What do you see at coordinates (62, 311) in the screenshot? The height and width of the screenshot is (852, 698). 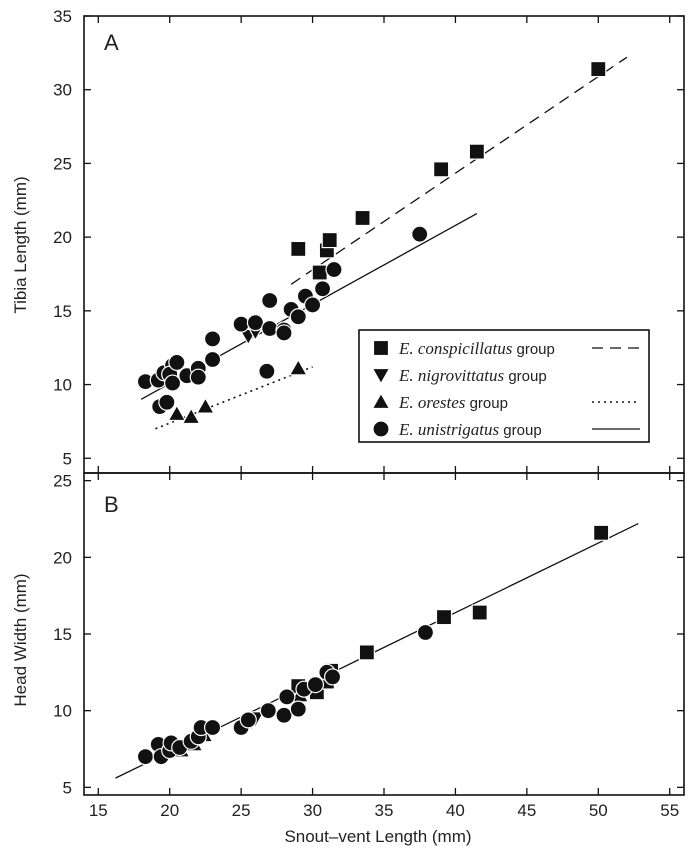 I see `panel-a-y-tick-label: 15` at bounding box center [62, 311].